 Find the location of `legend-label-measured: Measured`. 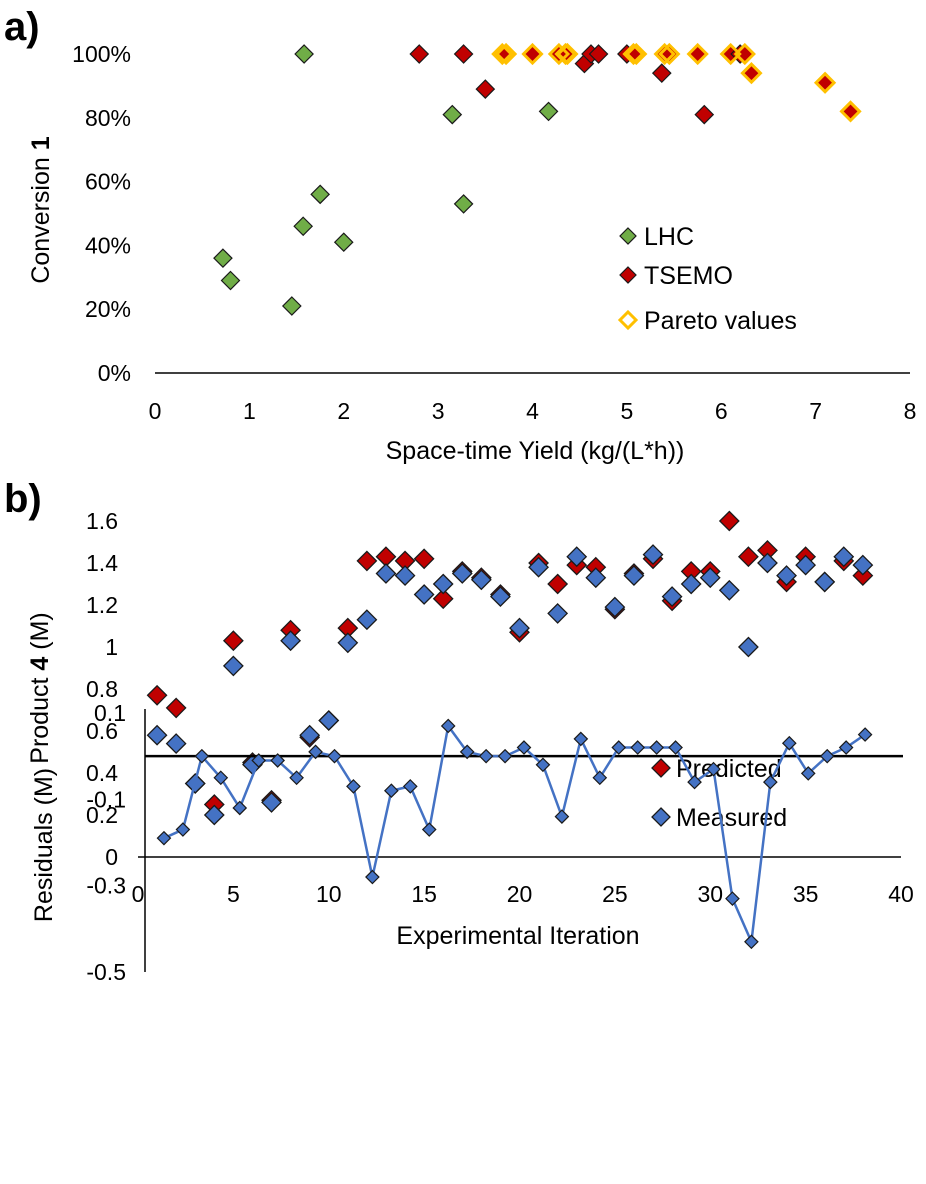

legend-label-measured: Measured is located at coordinates (731, 818).